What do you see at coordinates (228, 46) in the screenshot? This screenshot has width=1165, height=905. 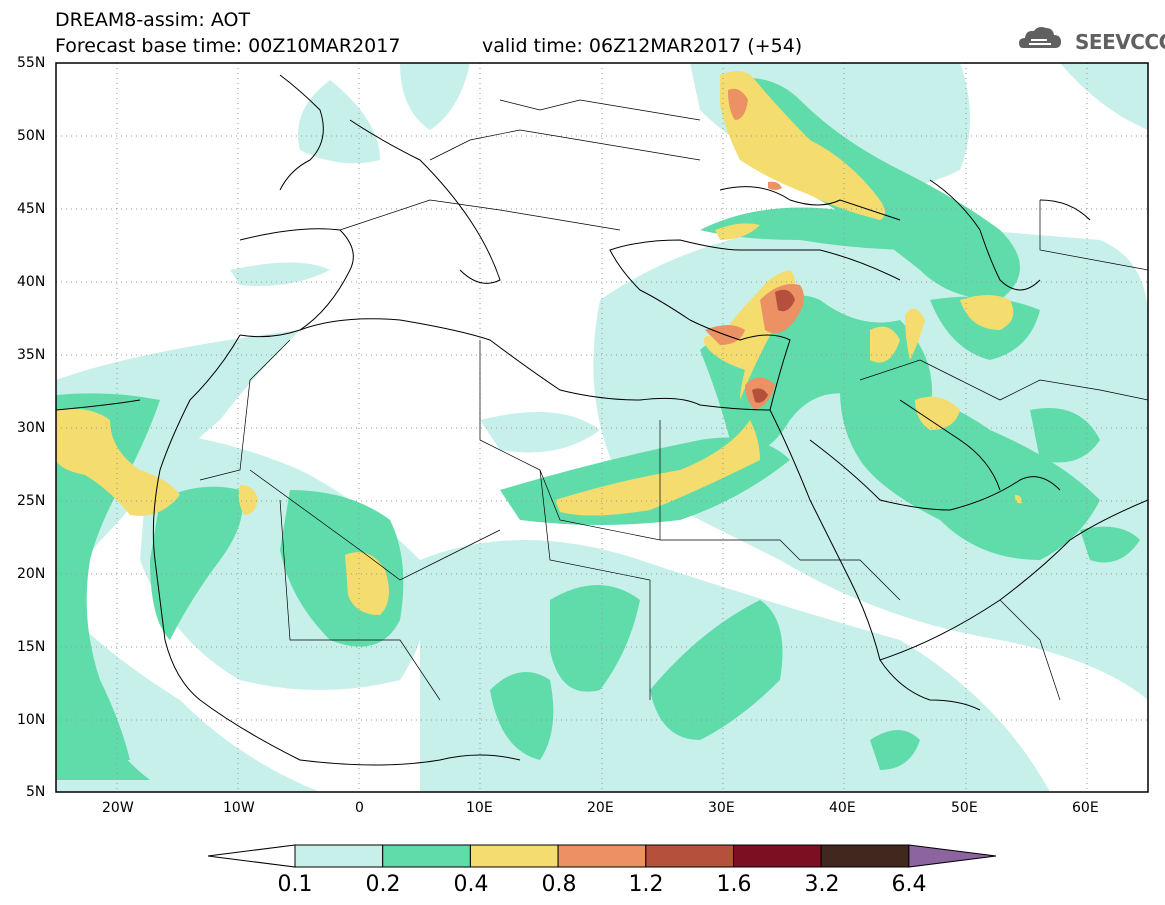 I see `forecast-base-time: Forecast base time: 00Z10MAR2017` at bounding box center [228, 46].